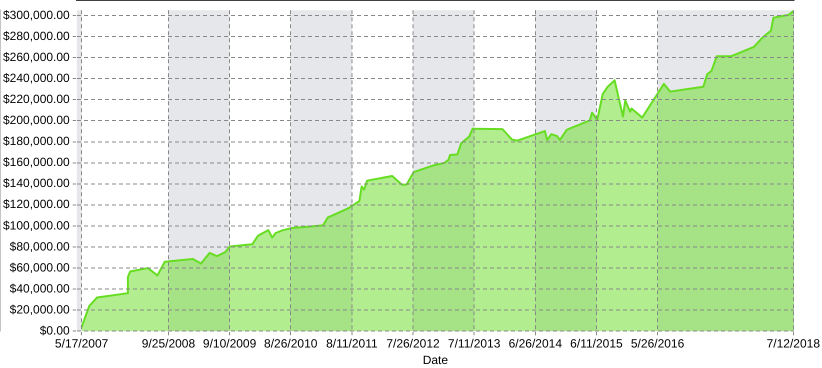 This screenshot has width=822, height=368. Describe the element at coordinates (36, 57) in the screenshot. I see `y-tick-label: $260,000.00` at that location.